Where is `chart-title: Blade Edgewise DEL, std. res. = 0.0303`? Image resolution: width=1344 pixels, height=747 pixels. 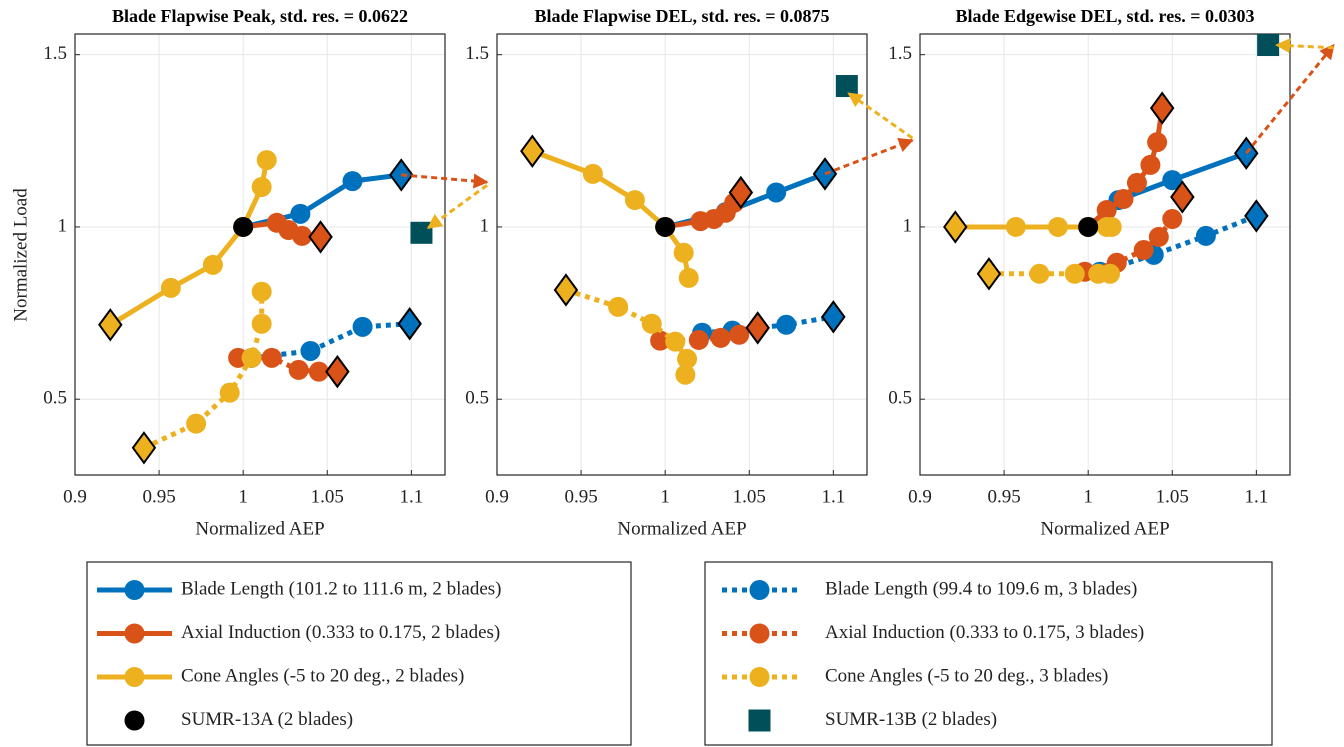 chart-title: Blade Edgewise DEL, std. res. = 0.0303 is located at coordinates (1105, 16).